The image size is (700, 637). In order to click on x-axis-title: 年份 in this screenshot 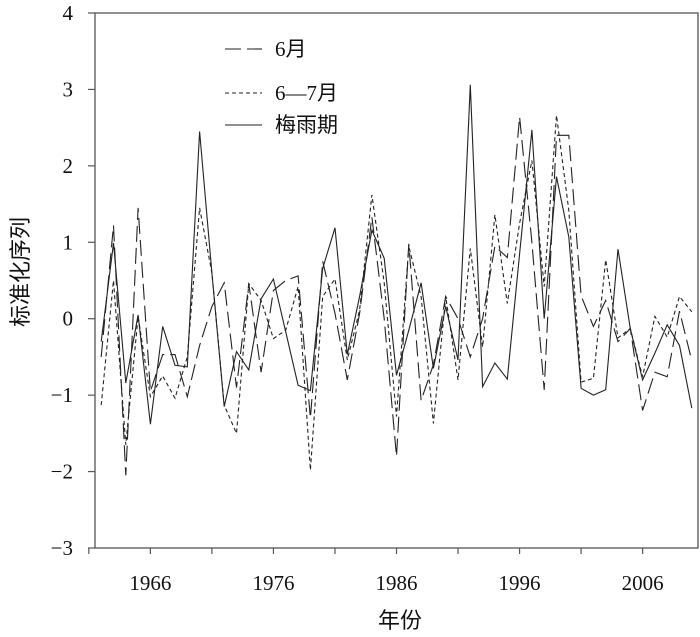, I will do `click(400, 620)`.